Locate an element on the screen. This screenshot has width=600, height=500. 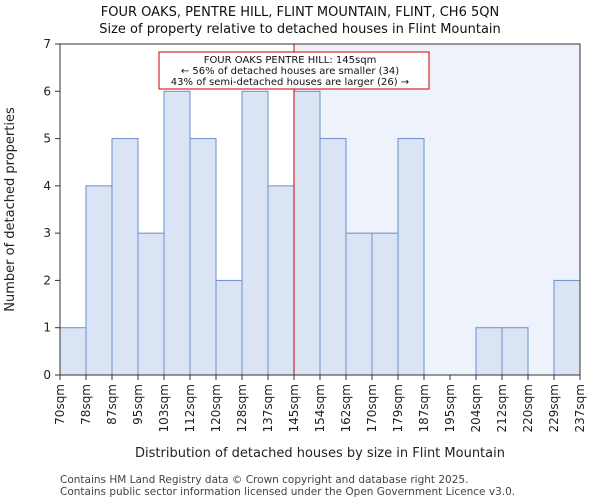
bar-120sqm is located at coordinates (229, 327).